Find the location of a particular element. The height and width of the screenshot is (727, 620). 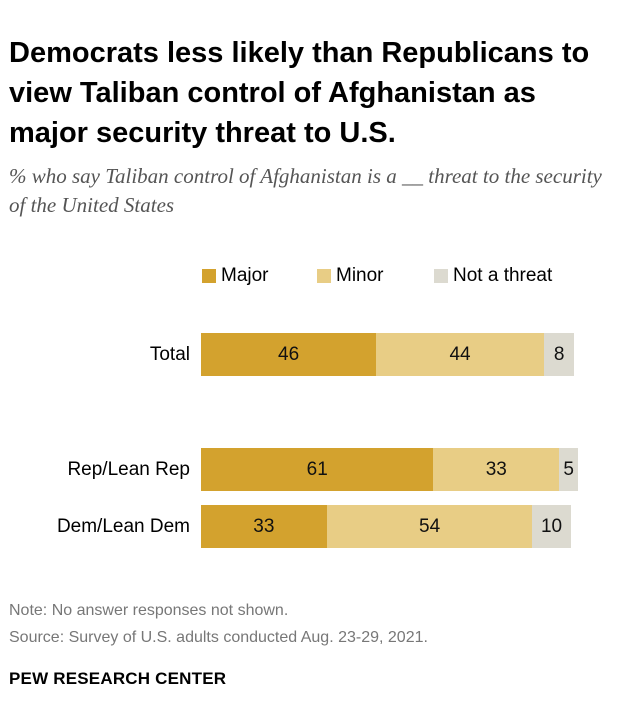

data-label: 44 is located at coordinates (460, 354).